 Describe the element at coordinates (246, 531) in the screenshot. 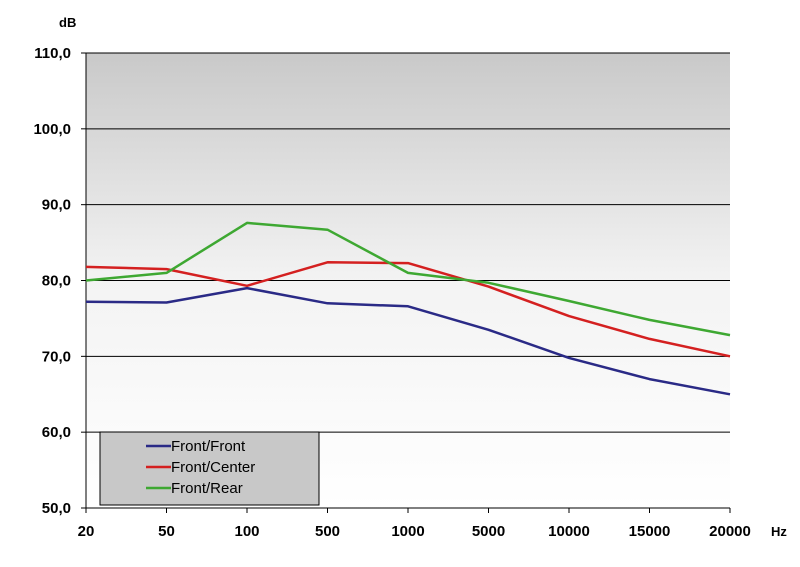

I see `x-tick-label: 100` at that location.